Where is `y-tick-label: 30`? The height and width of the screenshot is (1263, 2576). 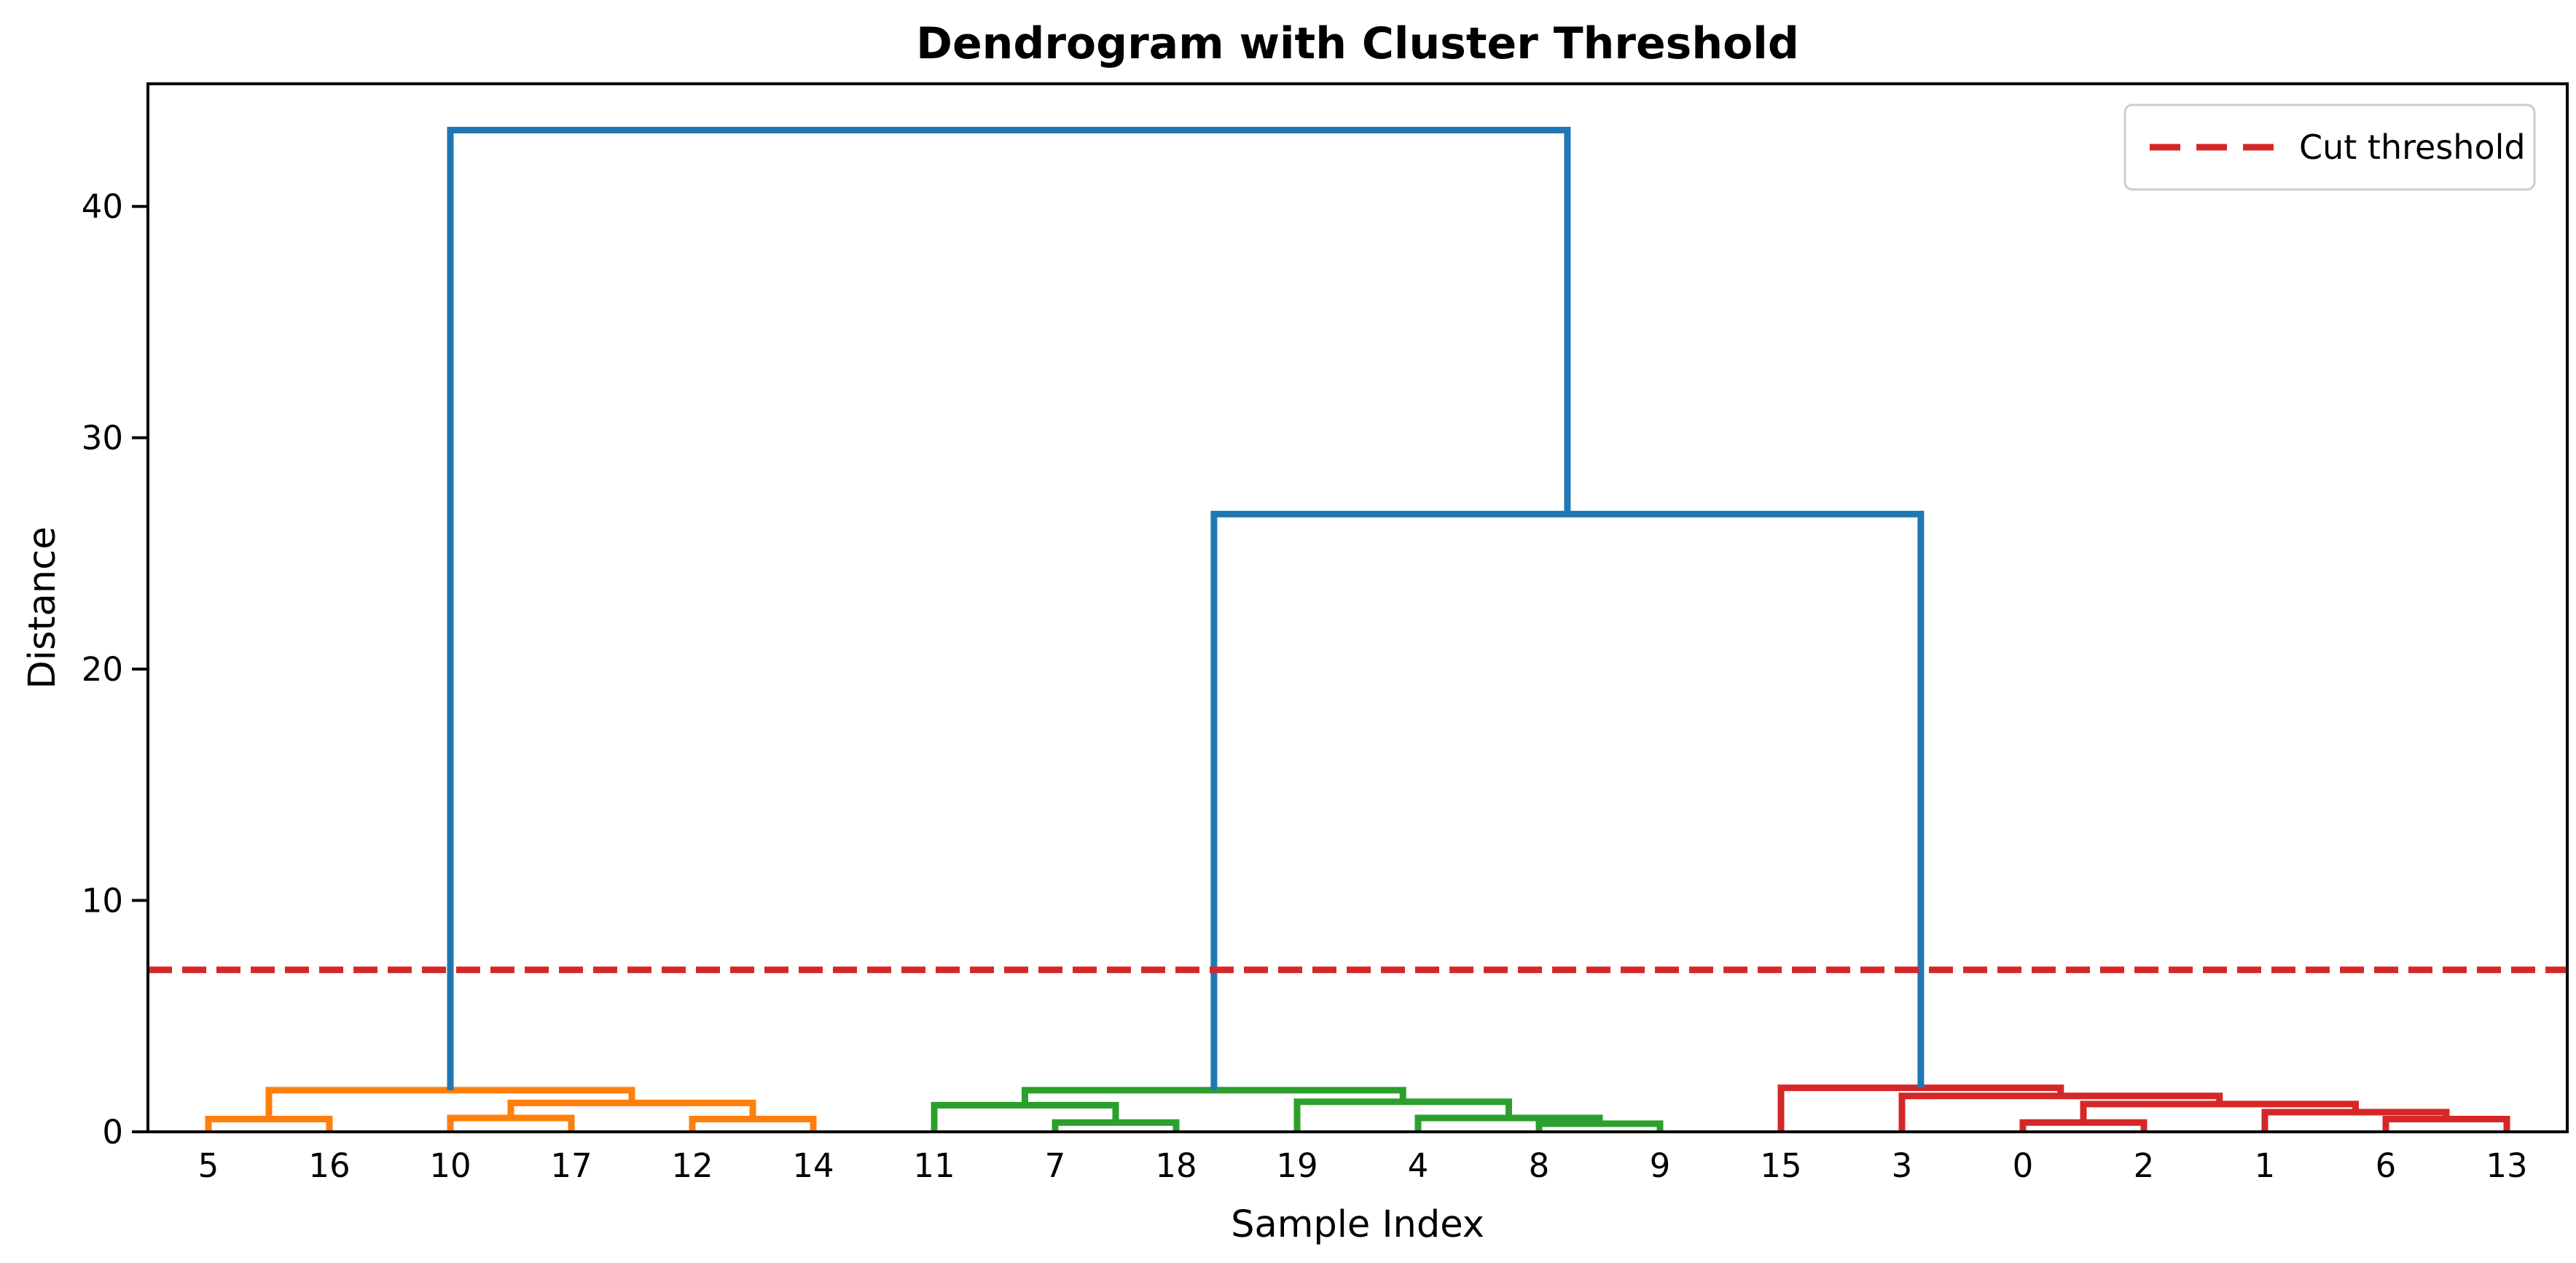
y-tick-label: 30 is located at coordinates (102, 438).